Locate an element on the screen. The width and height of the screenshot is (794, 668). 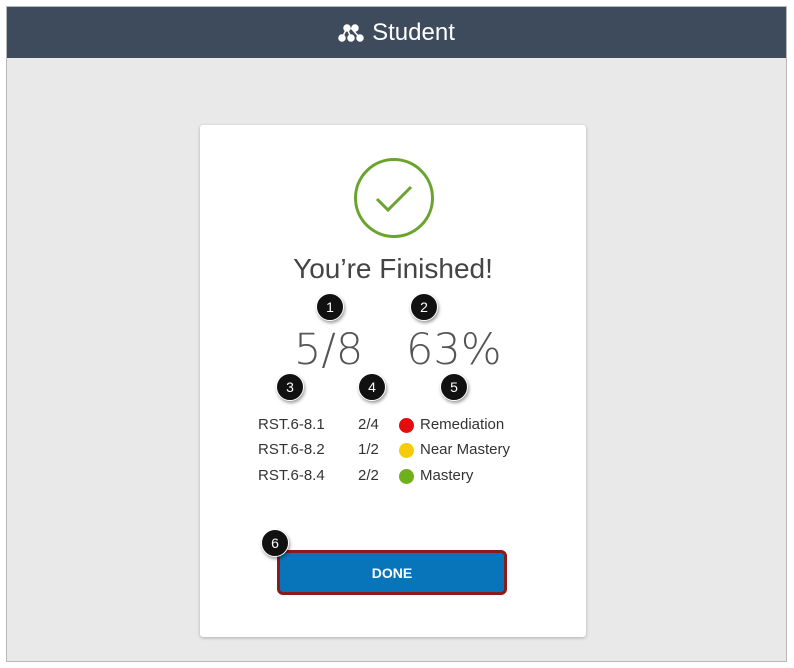
standard-status: Remediation is located at coordinates (462, 424).